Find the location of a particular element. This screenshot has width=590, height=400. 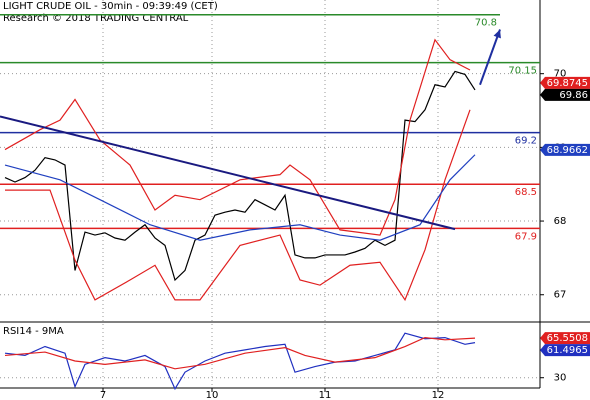

arrow-line is located at coordinates (490, 57).